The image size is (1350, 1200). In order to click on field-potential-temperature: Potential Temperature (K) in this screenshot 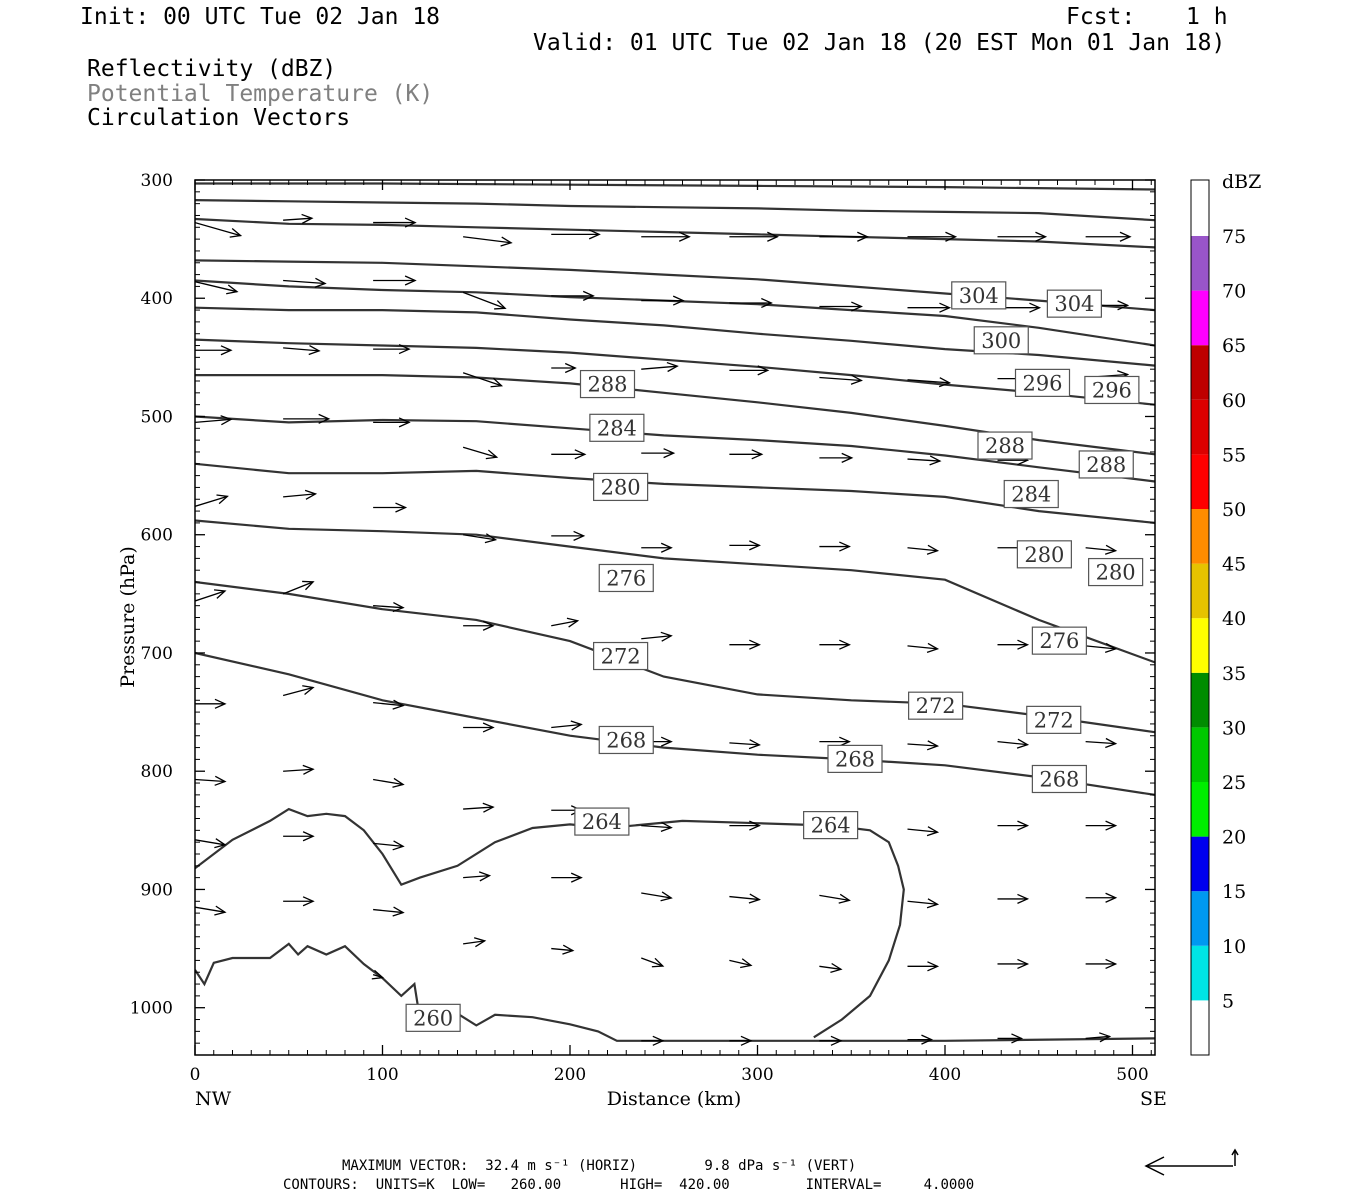, I will do `click(260, 94)`.